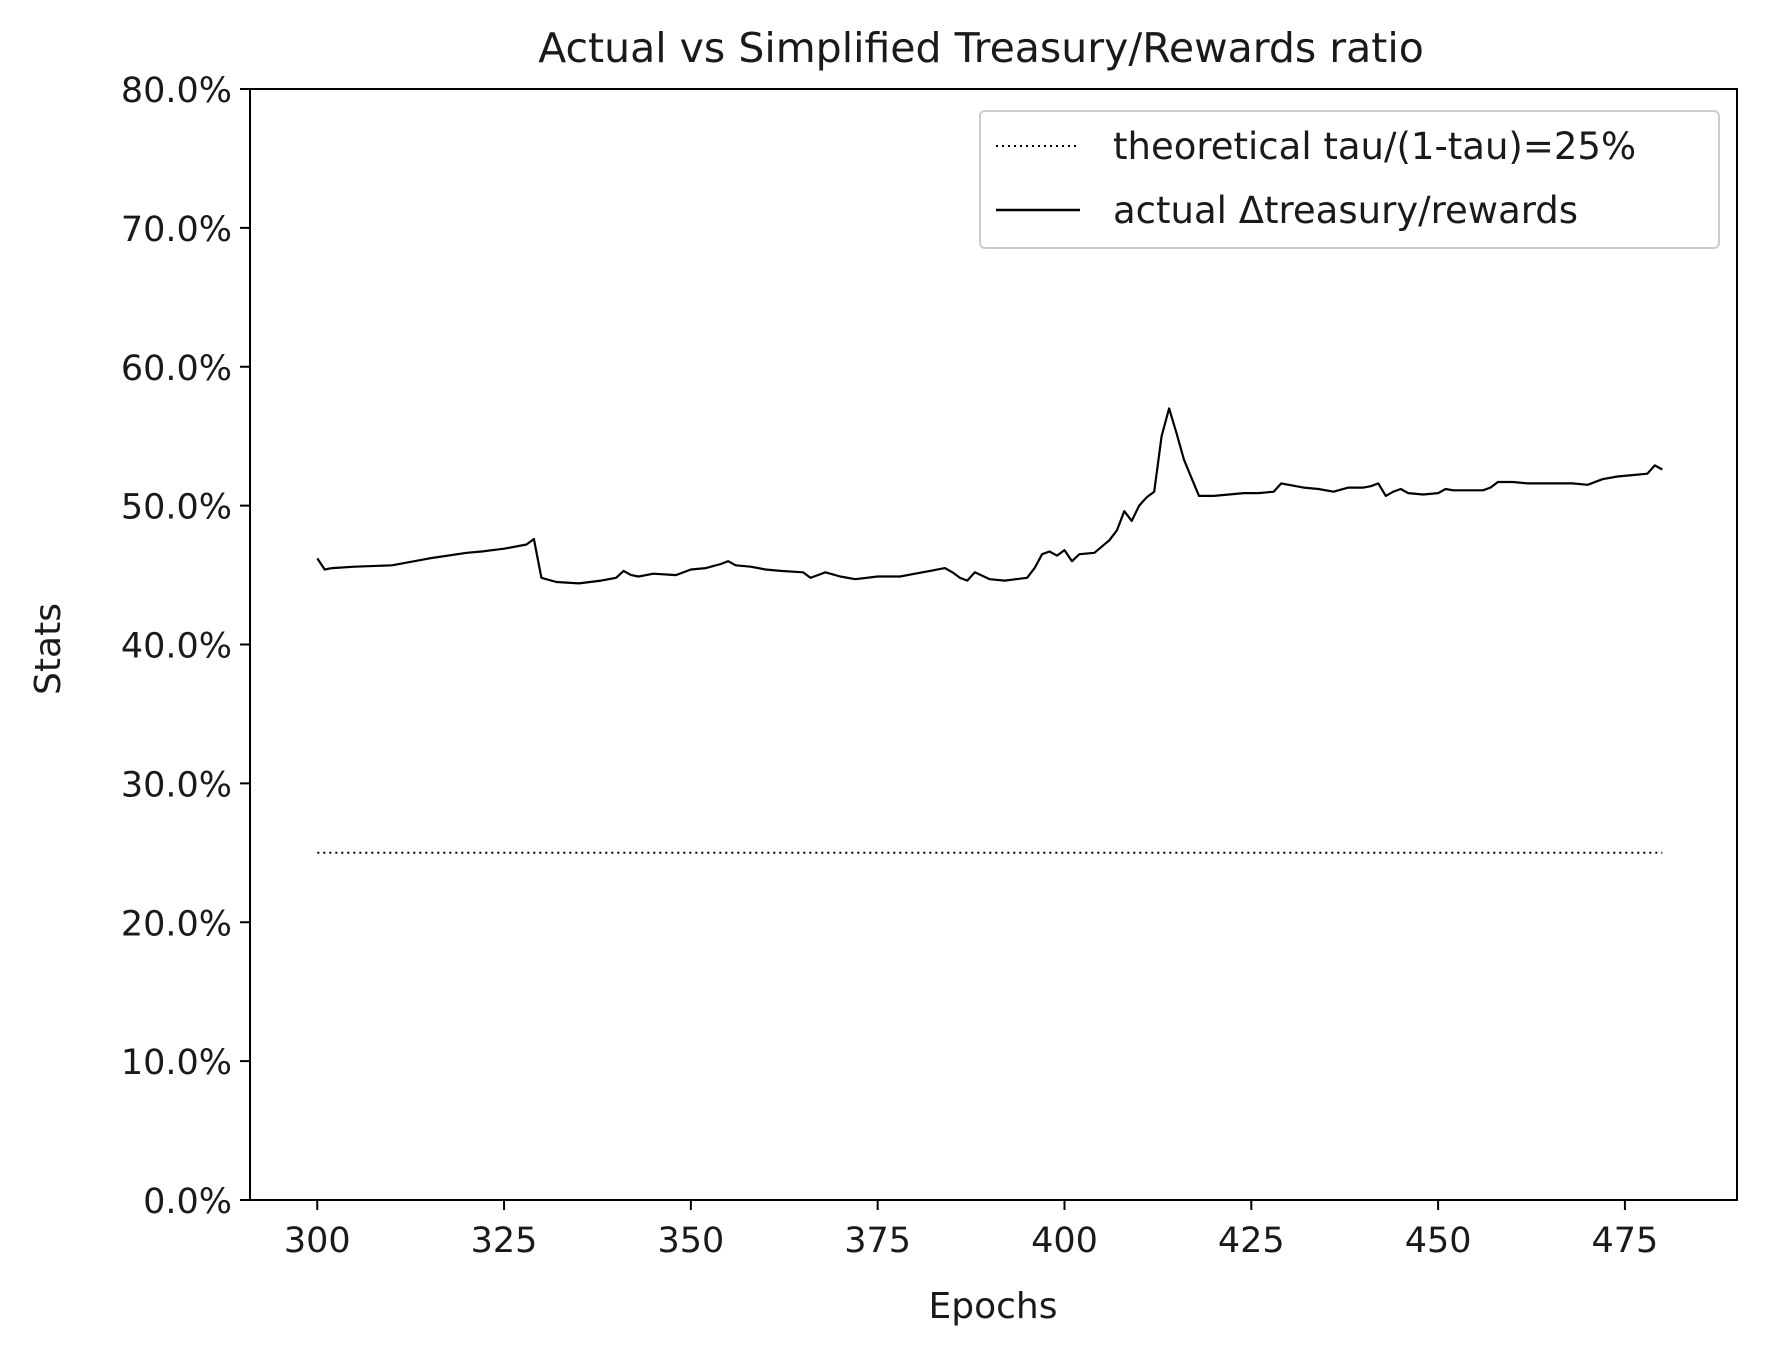 This screenshot has width=1767, height=1358. What do you see at coordinates (1064, 1241) in the screenshot?
I see `x-tick-label: 400` at bounding box center [1064, 1241].